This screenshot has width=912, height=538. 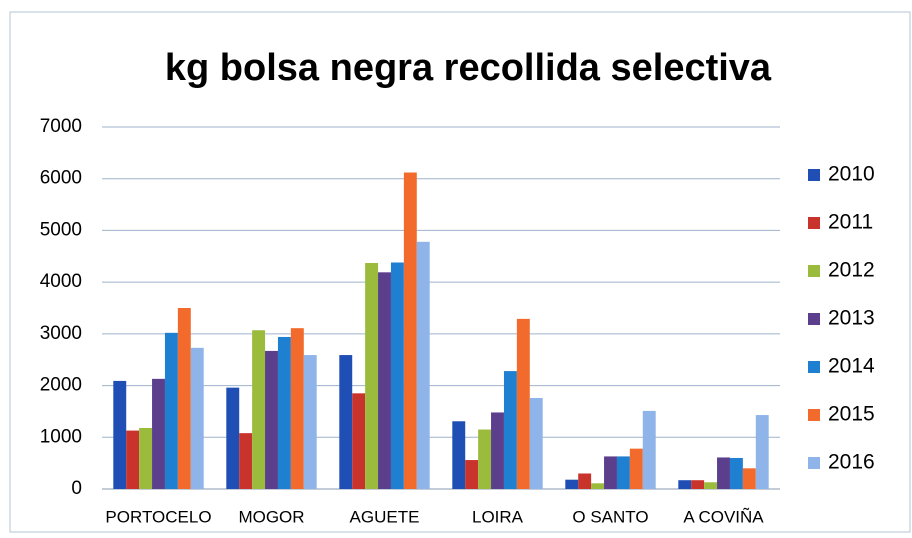 What do you see at coordinates (851, 366) in the screenshot?
I see `legend-label: 2014` at bounding box center [851, 366].